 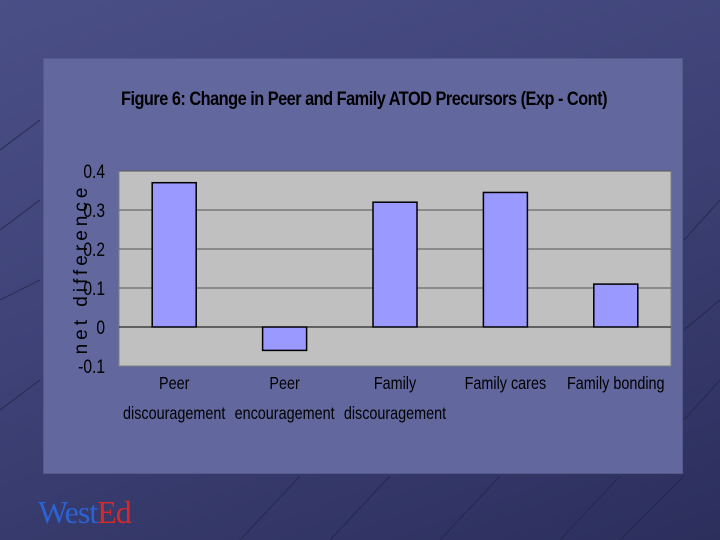 I want to click on y-tick-label: 0.4, so click(x=94, y=172).